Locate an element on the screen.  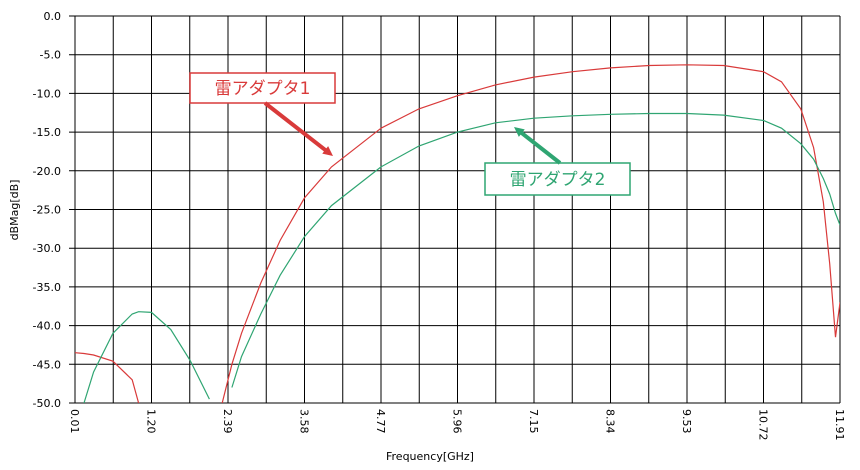
callout-label: 雷アダプタ2 is located at coordinates (558, 180).